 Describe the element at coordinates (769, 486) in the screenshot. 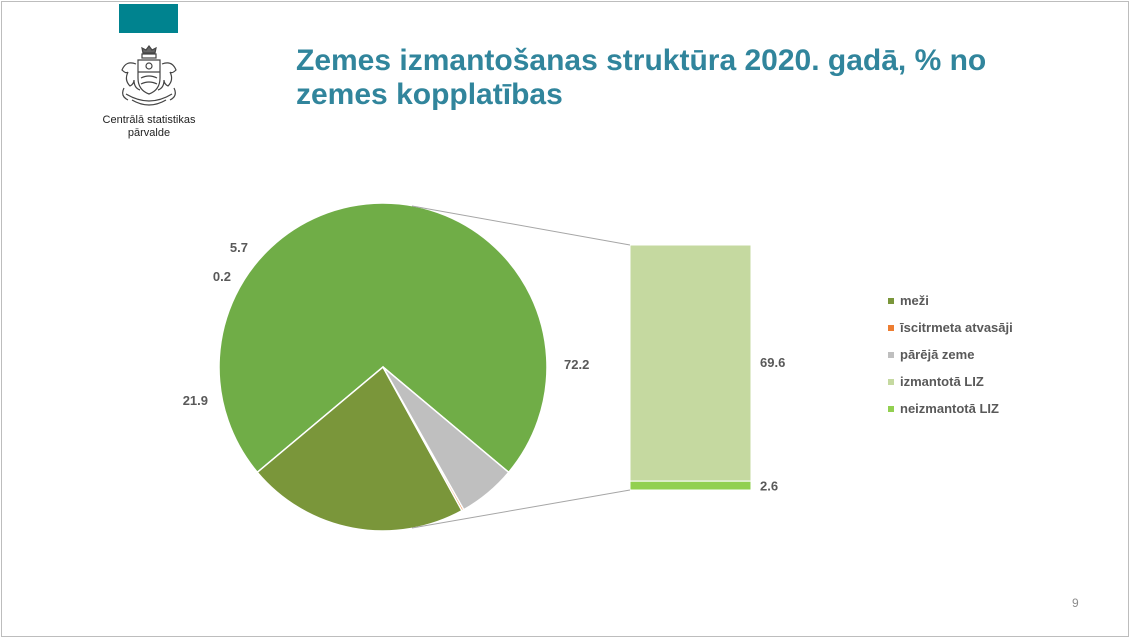

I see `bar-label-neizmantot-liz: 2.6` at that location.